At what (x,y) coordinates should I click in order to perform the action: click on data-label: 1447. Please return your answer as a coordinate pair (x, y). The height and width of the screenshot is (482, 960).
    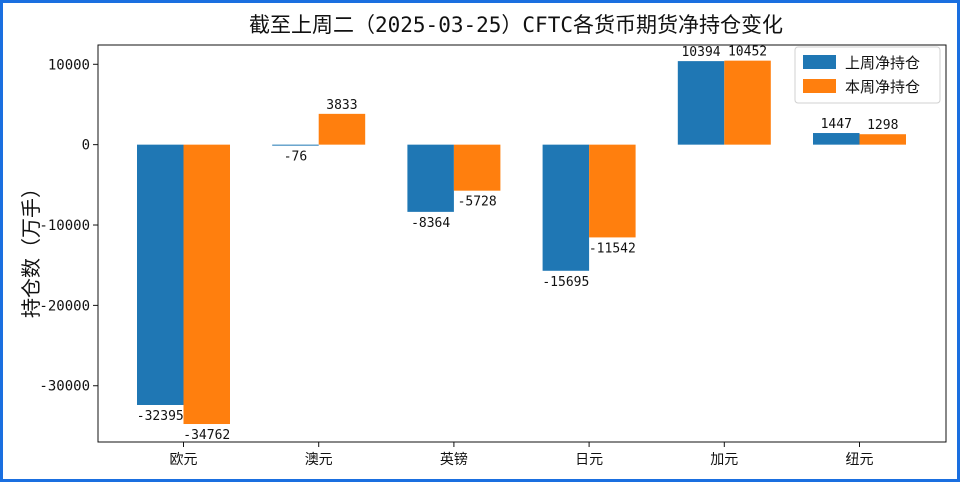
    Looking at the image, I should click on (836, 124).